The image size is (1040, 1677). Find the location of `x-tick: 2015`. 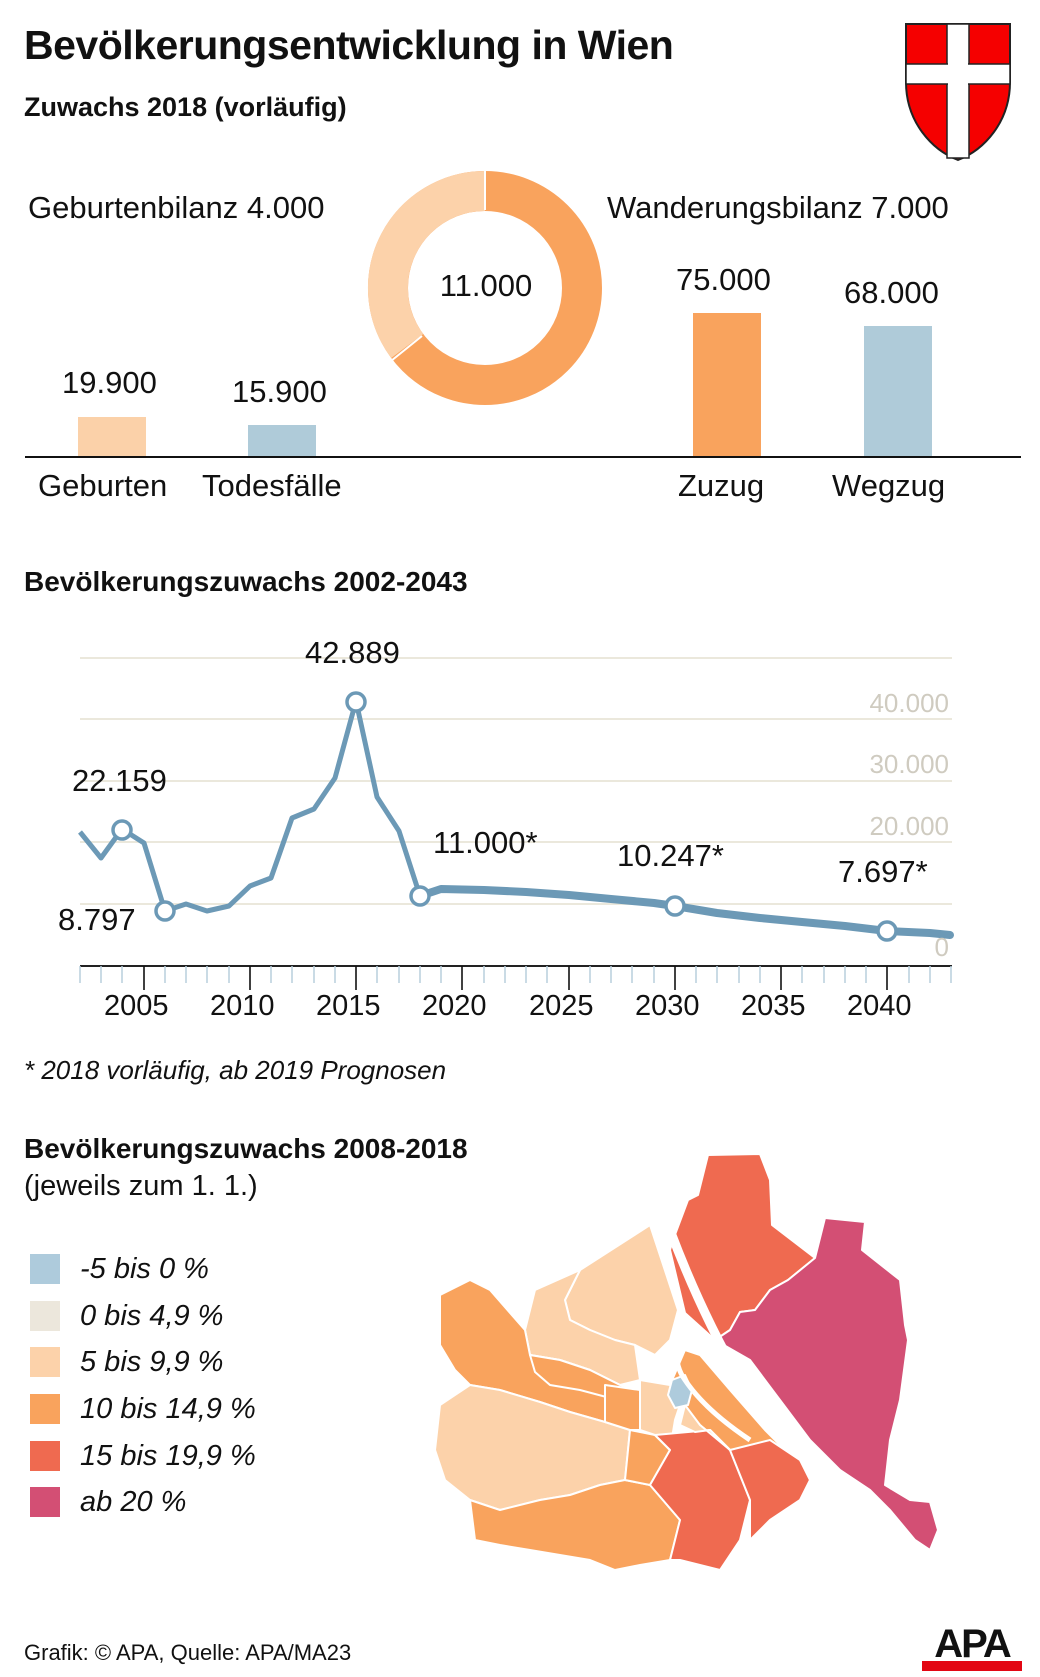

x-tick: 2015 is located at coordinates (348, 1006).